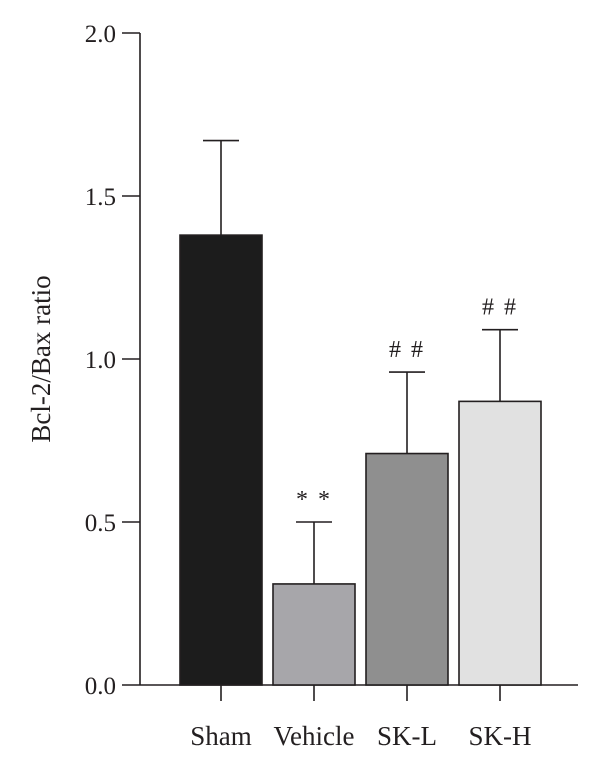  I want to click on bar-vehicle, so click(314, 634).